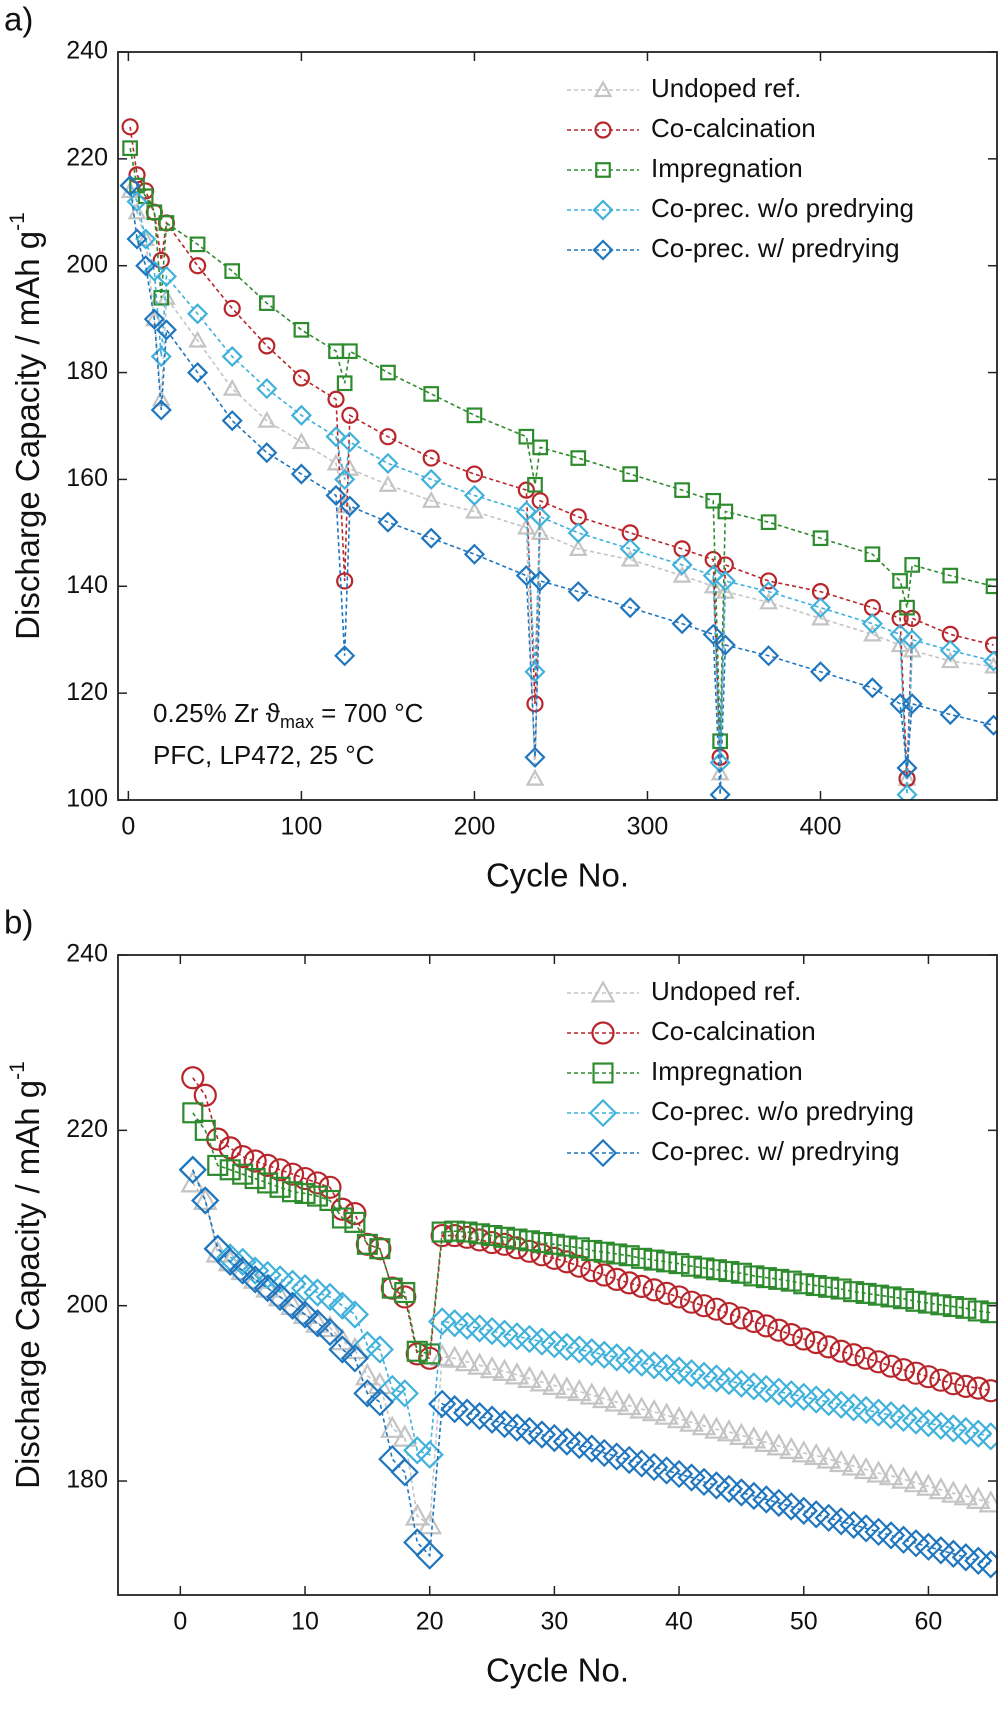  Describe the element at coordinates (804, 1622) in the screenshot. I see `x-tick-label: 50` at that location.